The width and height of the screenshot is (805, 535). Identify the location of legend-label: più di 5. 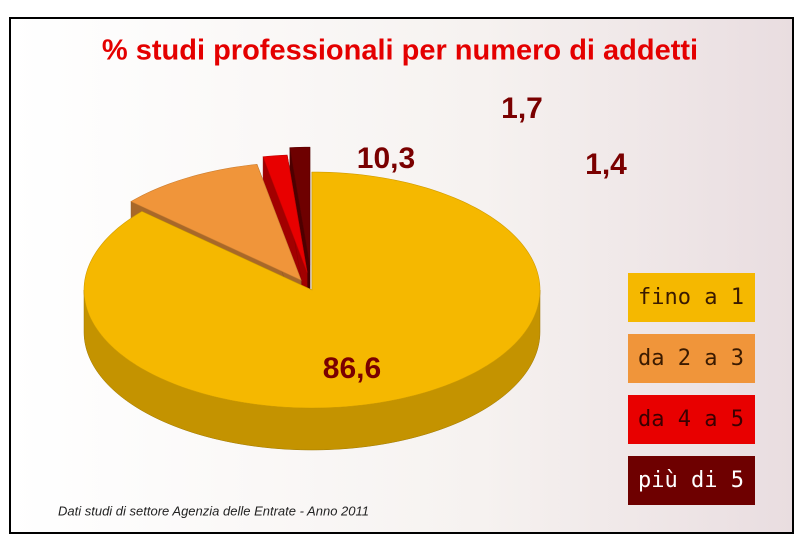
(691, 480).